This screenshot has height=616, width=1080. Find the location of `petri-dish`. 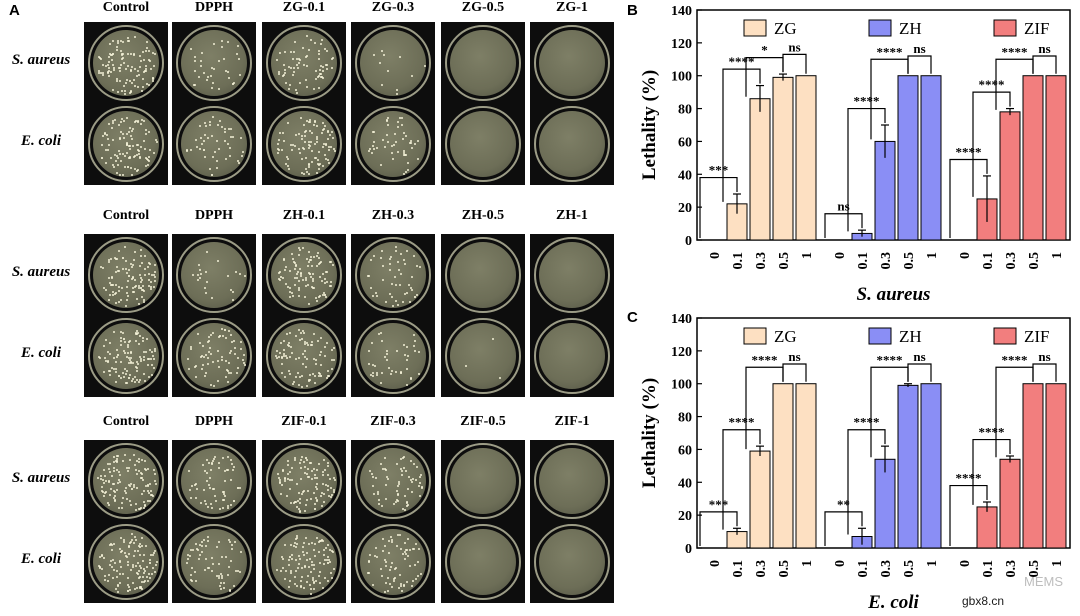

petri-dish is located at coordinates (126, 562).